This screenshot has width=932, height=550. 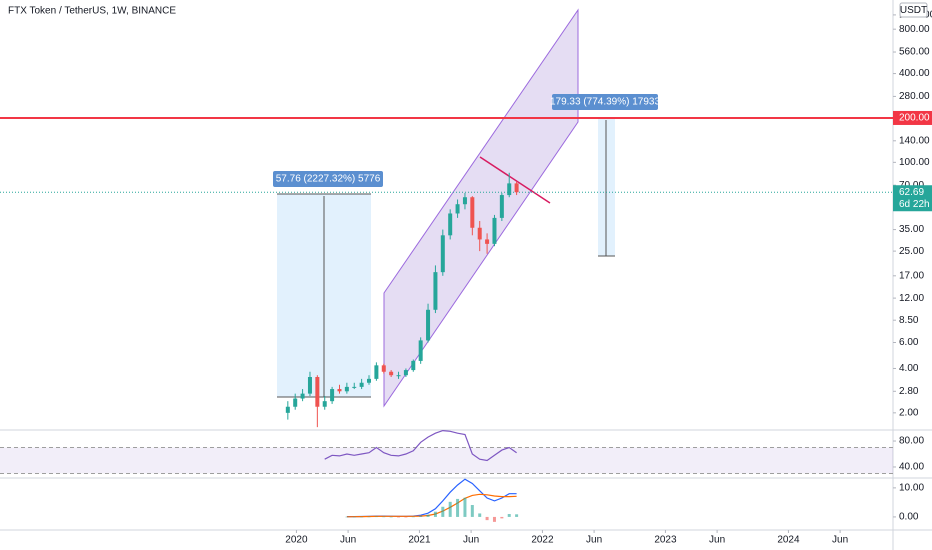 I want to click on last-price-label: 62.69, so click(x=911, y=192).